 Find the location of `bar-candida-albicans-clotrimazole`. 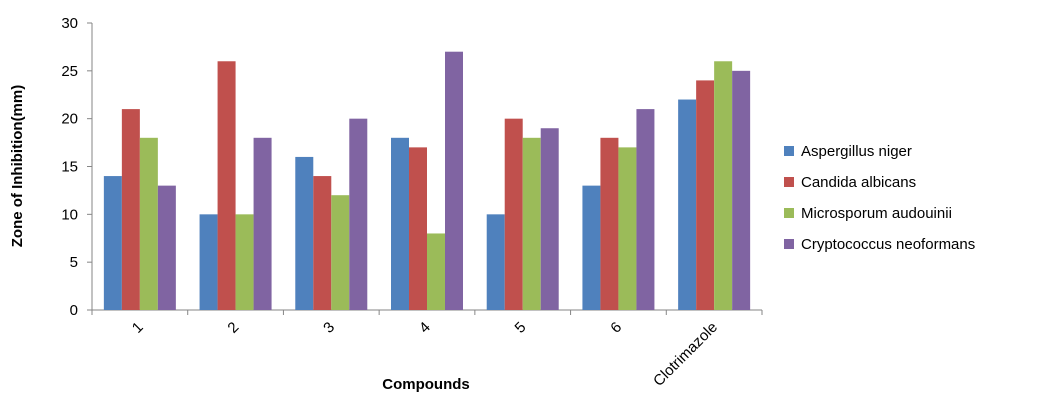

bar-candida-albicans-clotrimazole is located at coordinates (705, 195).